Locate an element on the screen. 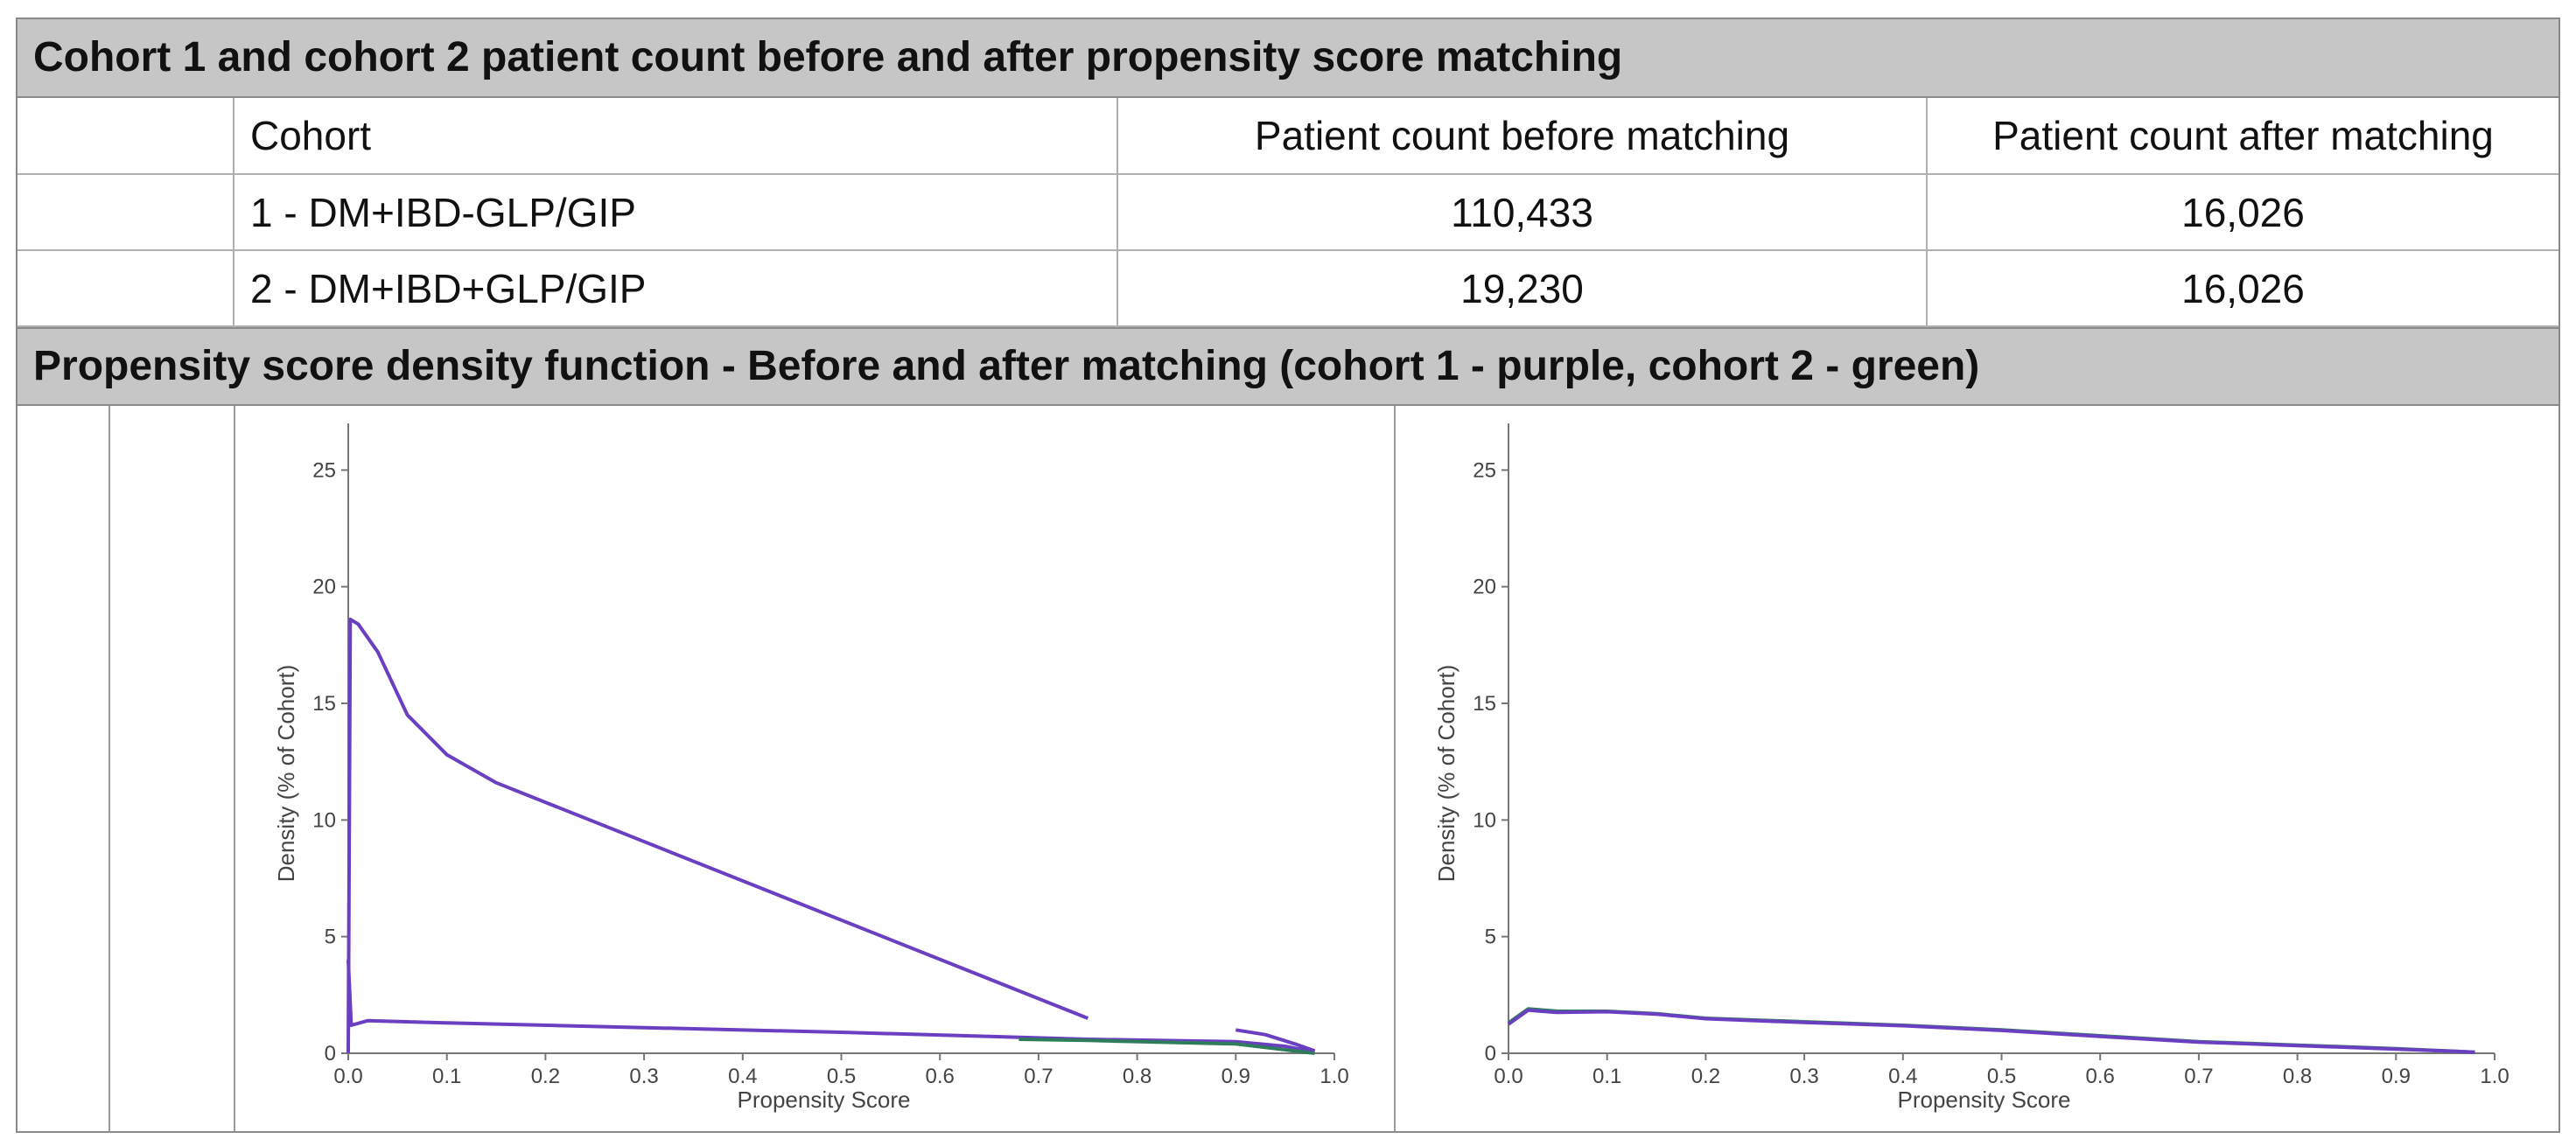 The width and height of the screenshot is (2576, 1146). count-before-cell: 110,433 is located at coordinates (1522, 212).